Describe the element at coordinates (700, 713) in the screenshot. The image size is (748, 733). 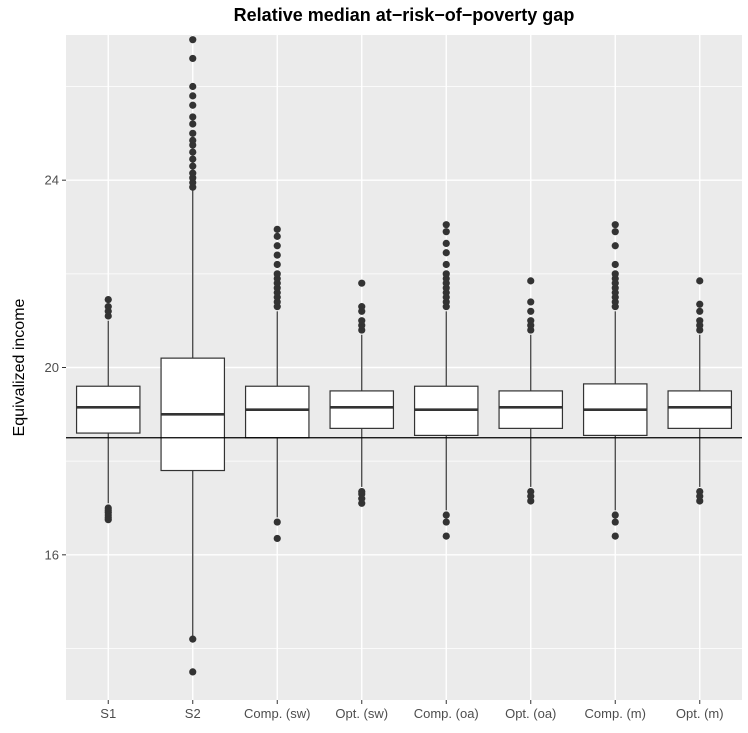
I see `x-tick-label: Opt. (m)` at that location.